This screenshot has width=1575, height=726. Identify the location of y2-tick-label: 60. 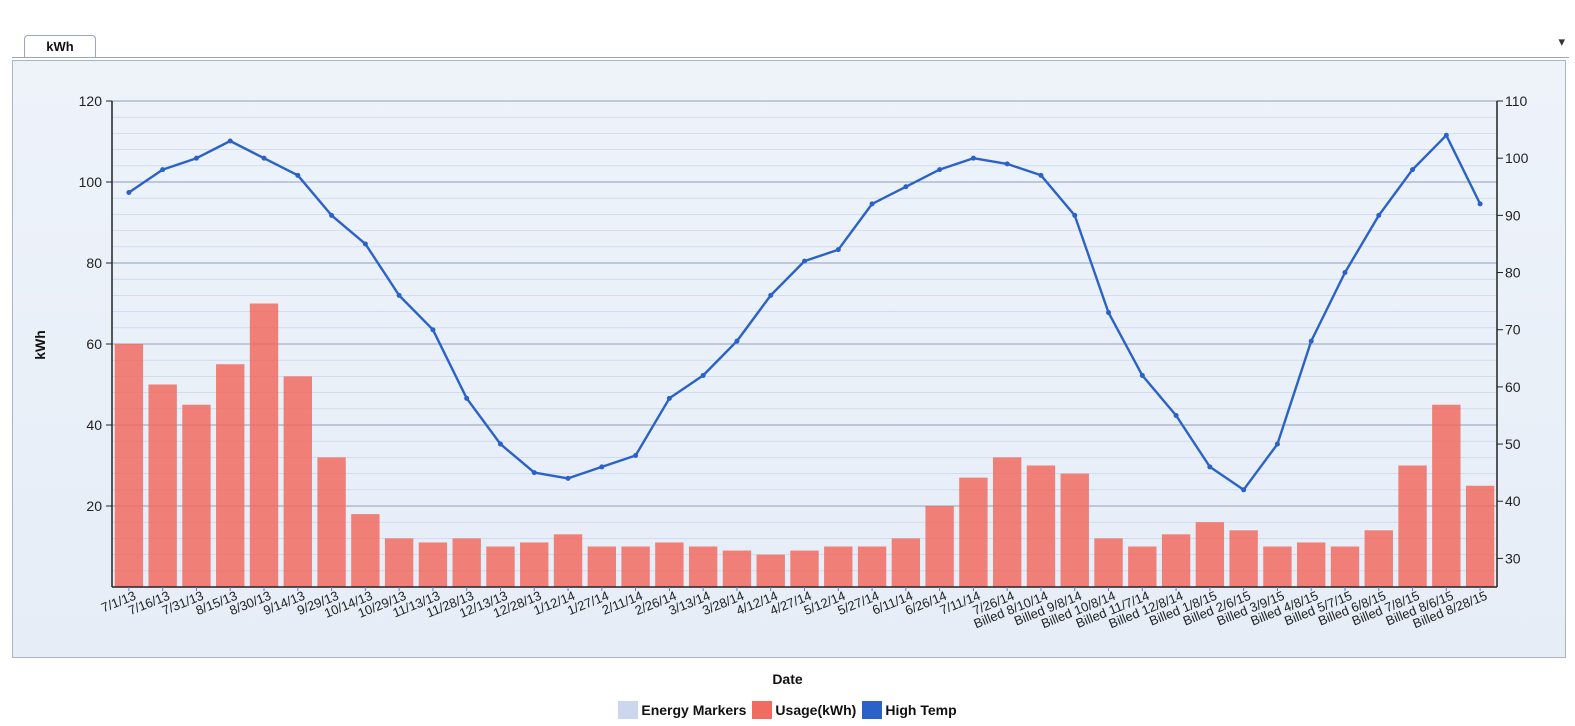
(1513, 387).